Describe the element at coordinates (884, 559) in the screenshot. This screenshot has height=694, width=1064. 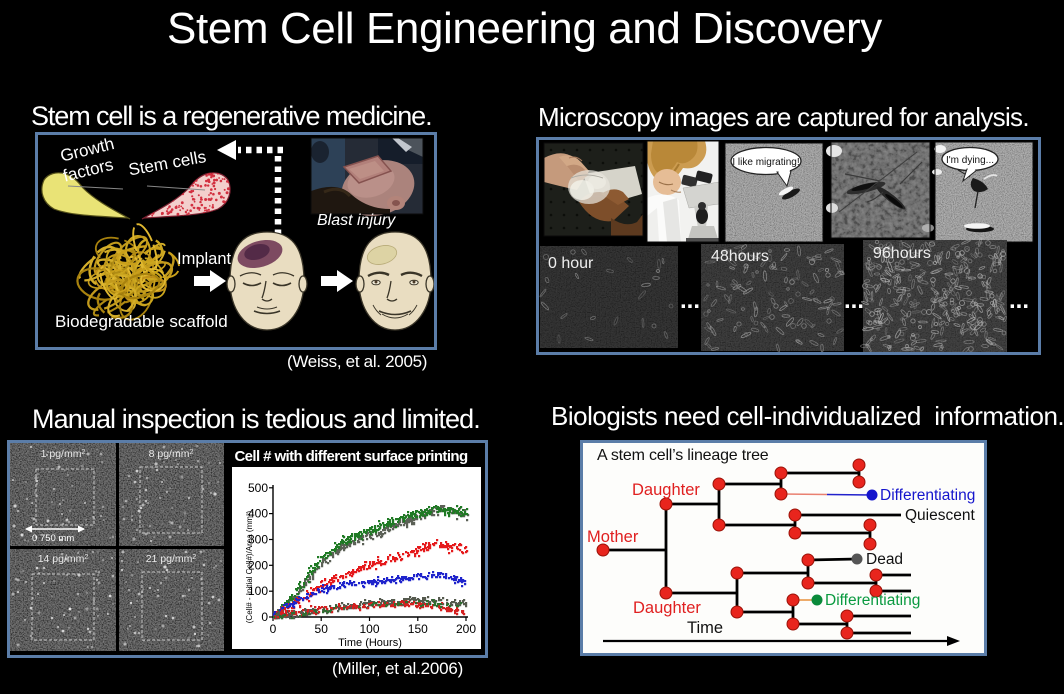
I see `svg-text: Dead` at that location.